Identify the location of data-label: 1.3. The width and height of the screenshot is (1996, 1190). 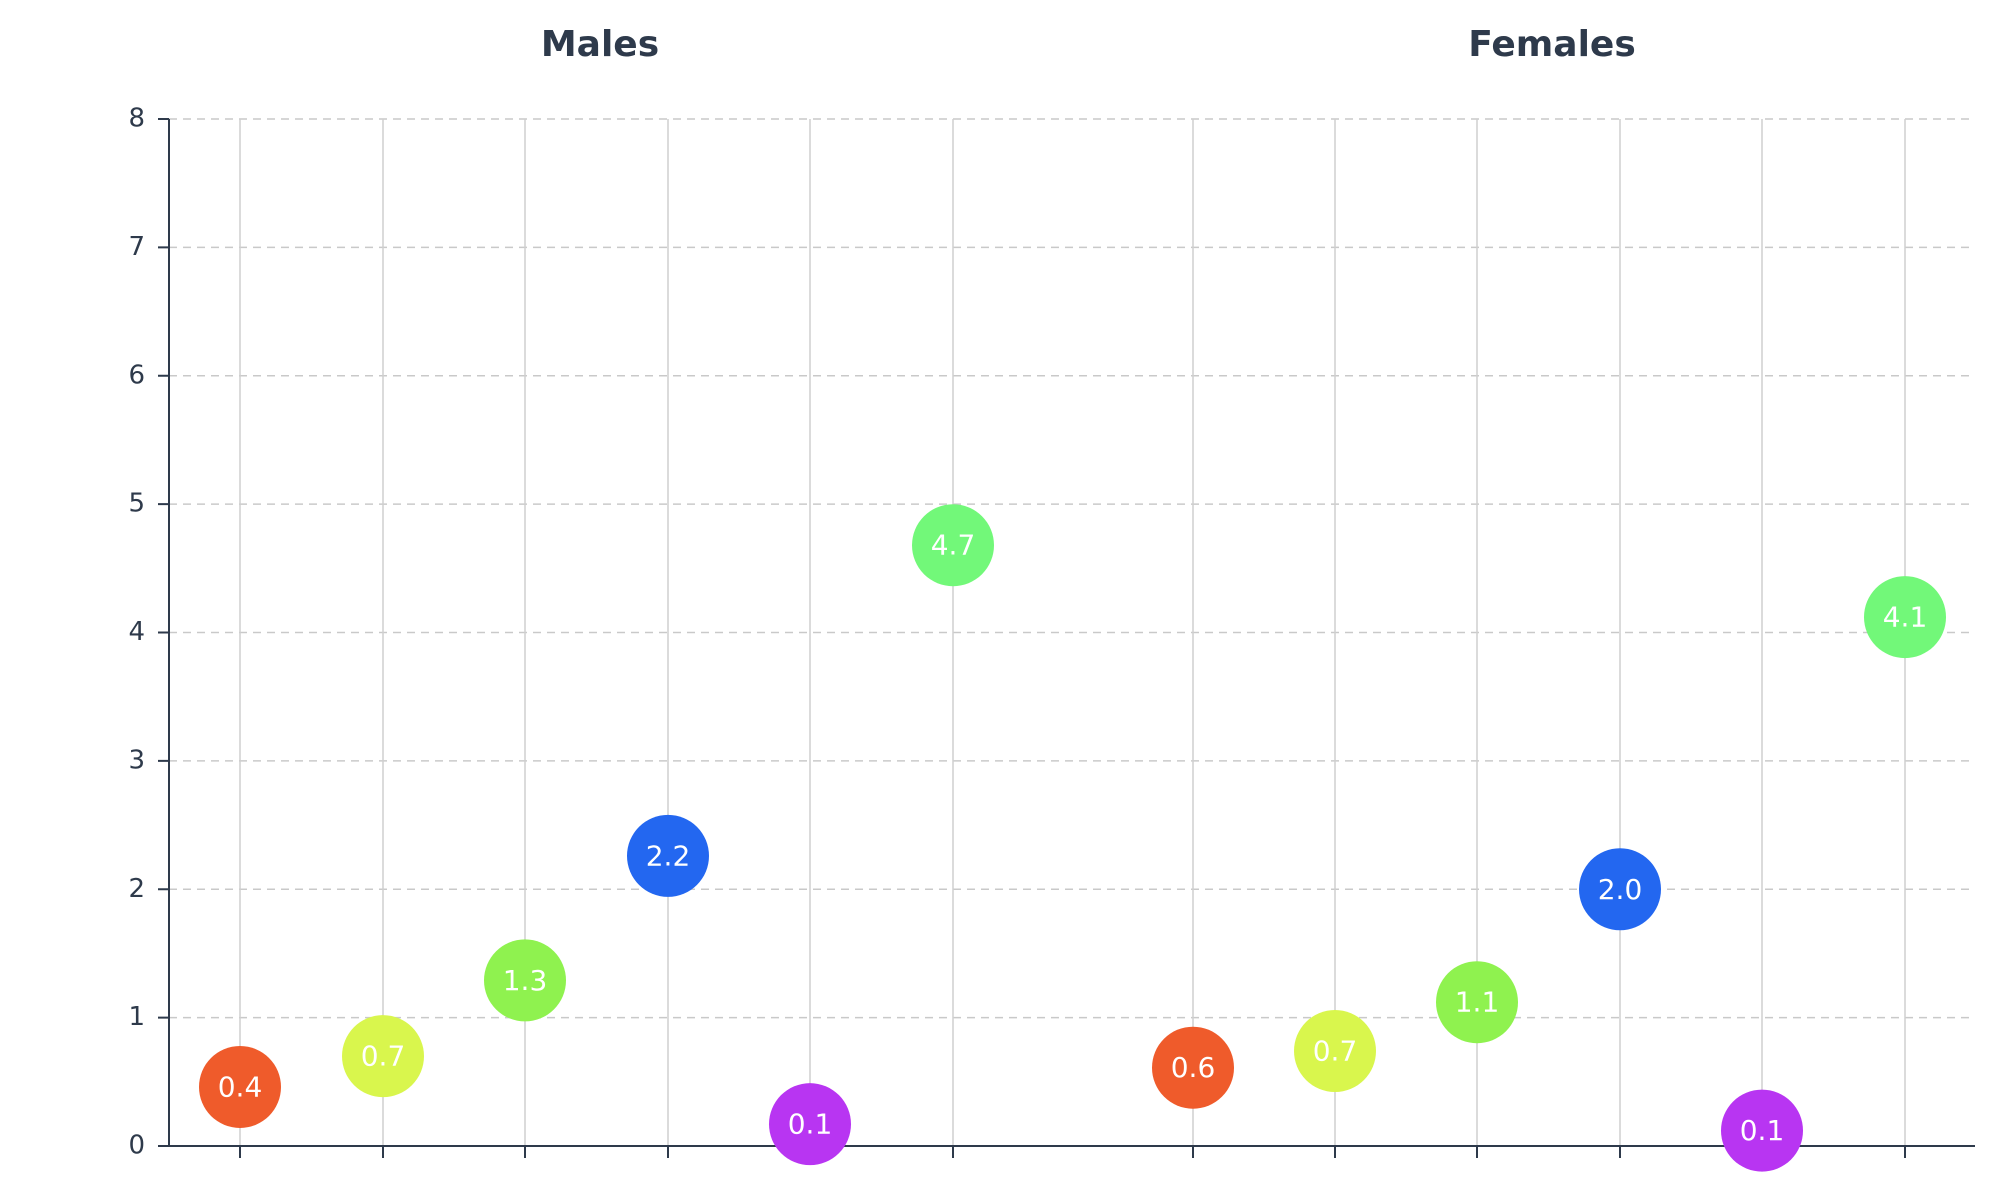
(525, 980).